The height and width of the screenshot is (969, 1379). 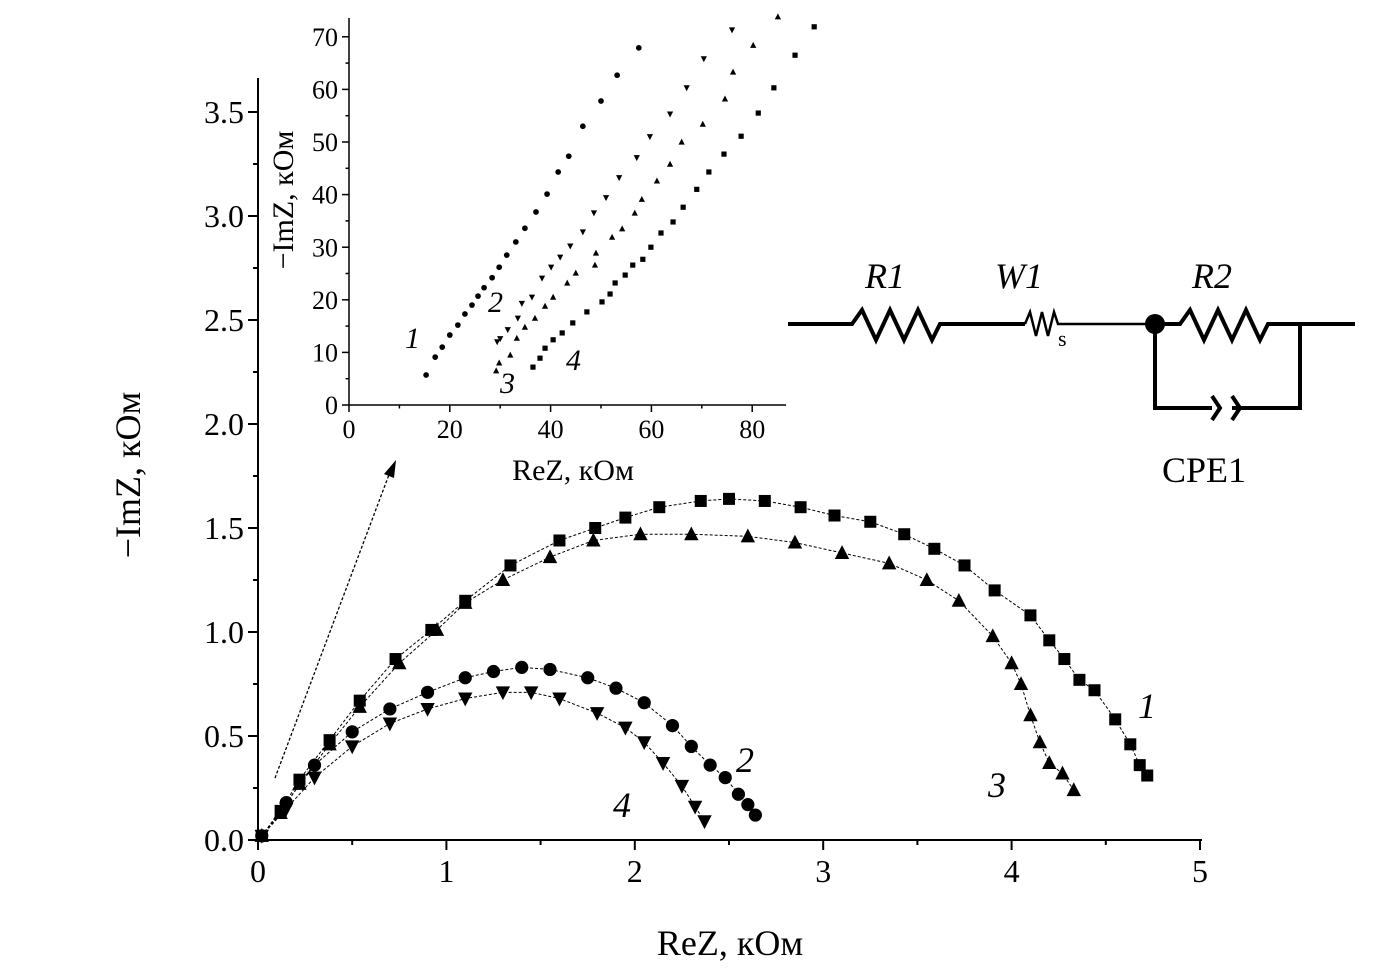 What do you see at coordinates (635, 871) in the screenshot?
I see `x-tick-label: 2` at bounding box center [635, 871].